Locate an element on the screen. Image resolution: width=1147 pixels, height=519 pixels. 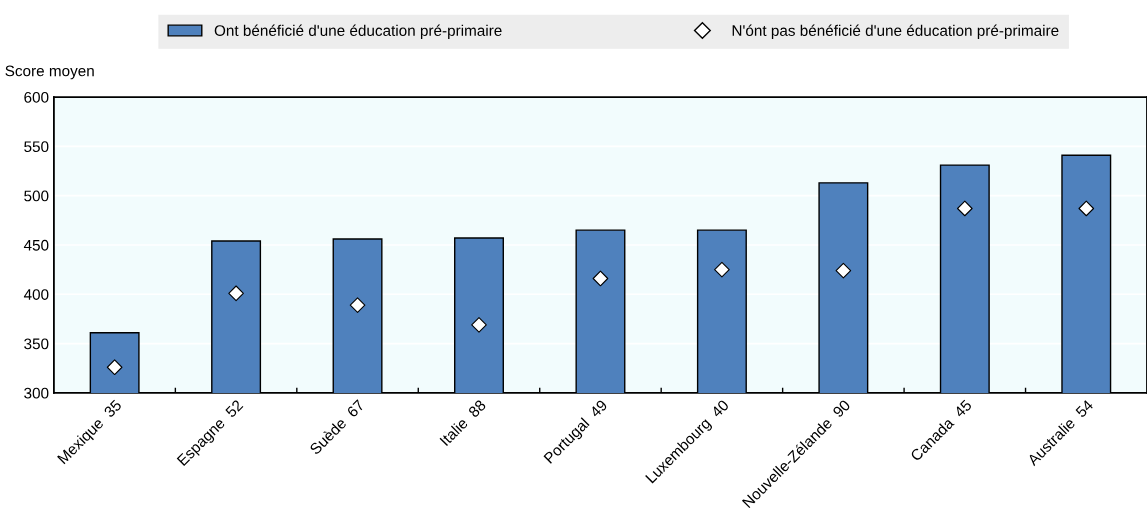
y-tick-label: 450 is located at coordinates (36, 245).